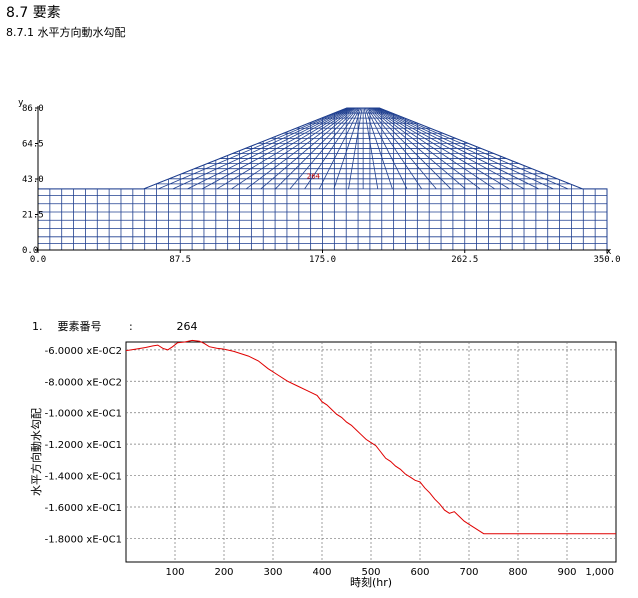  Describe the element at coordinates (33, 109) in the screenshot. I see `mesh-y-tick-label: 86.0` at that location.